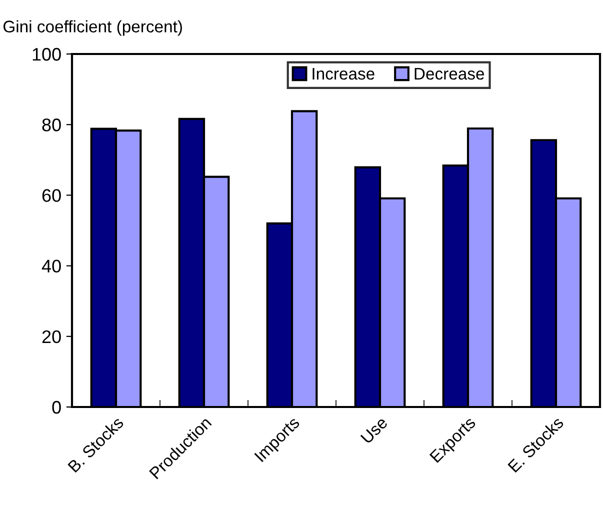 The height and width of the screenshot is (527, 603). Describe the element at coordinates (46, 54) in the screenshot. I see `y-tick-label: 100` at that location.